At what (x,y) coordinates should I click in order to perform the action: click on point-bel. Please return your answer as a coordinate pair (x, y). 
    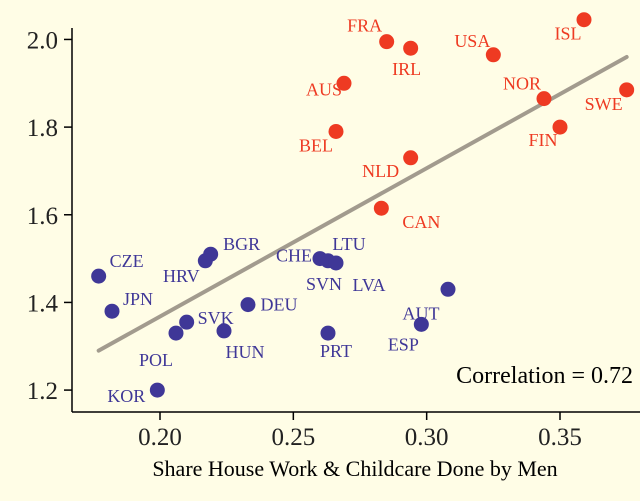
    Looking at the image, I should click on (336, 131).